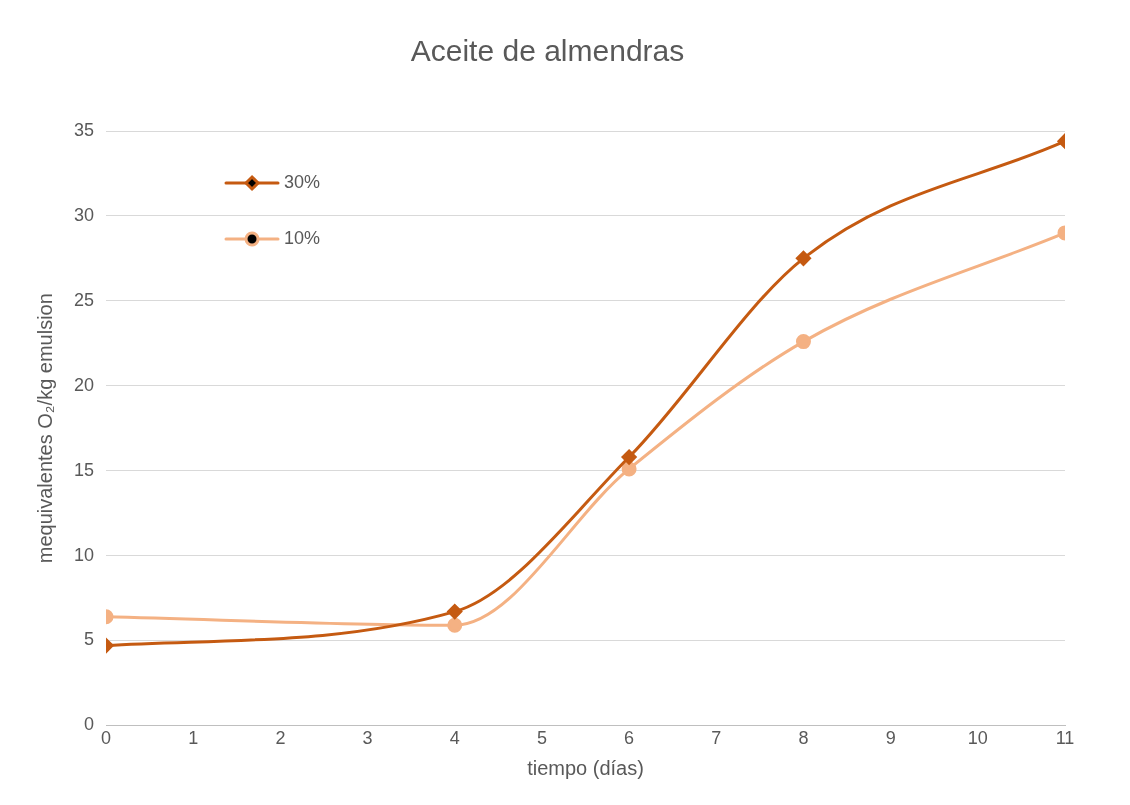  What do you see at coordinates (84, 299) in the screenshot?
I see `y-tick-label: 25` at bounding box center [84, 299].